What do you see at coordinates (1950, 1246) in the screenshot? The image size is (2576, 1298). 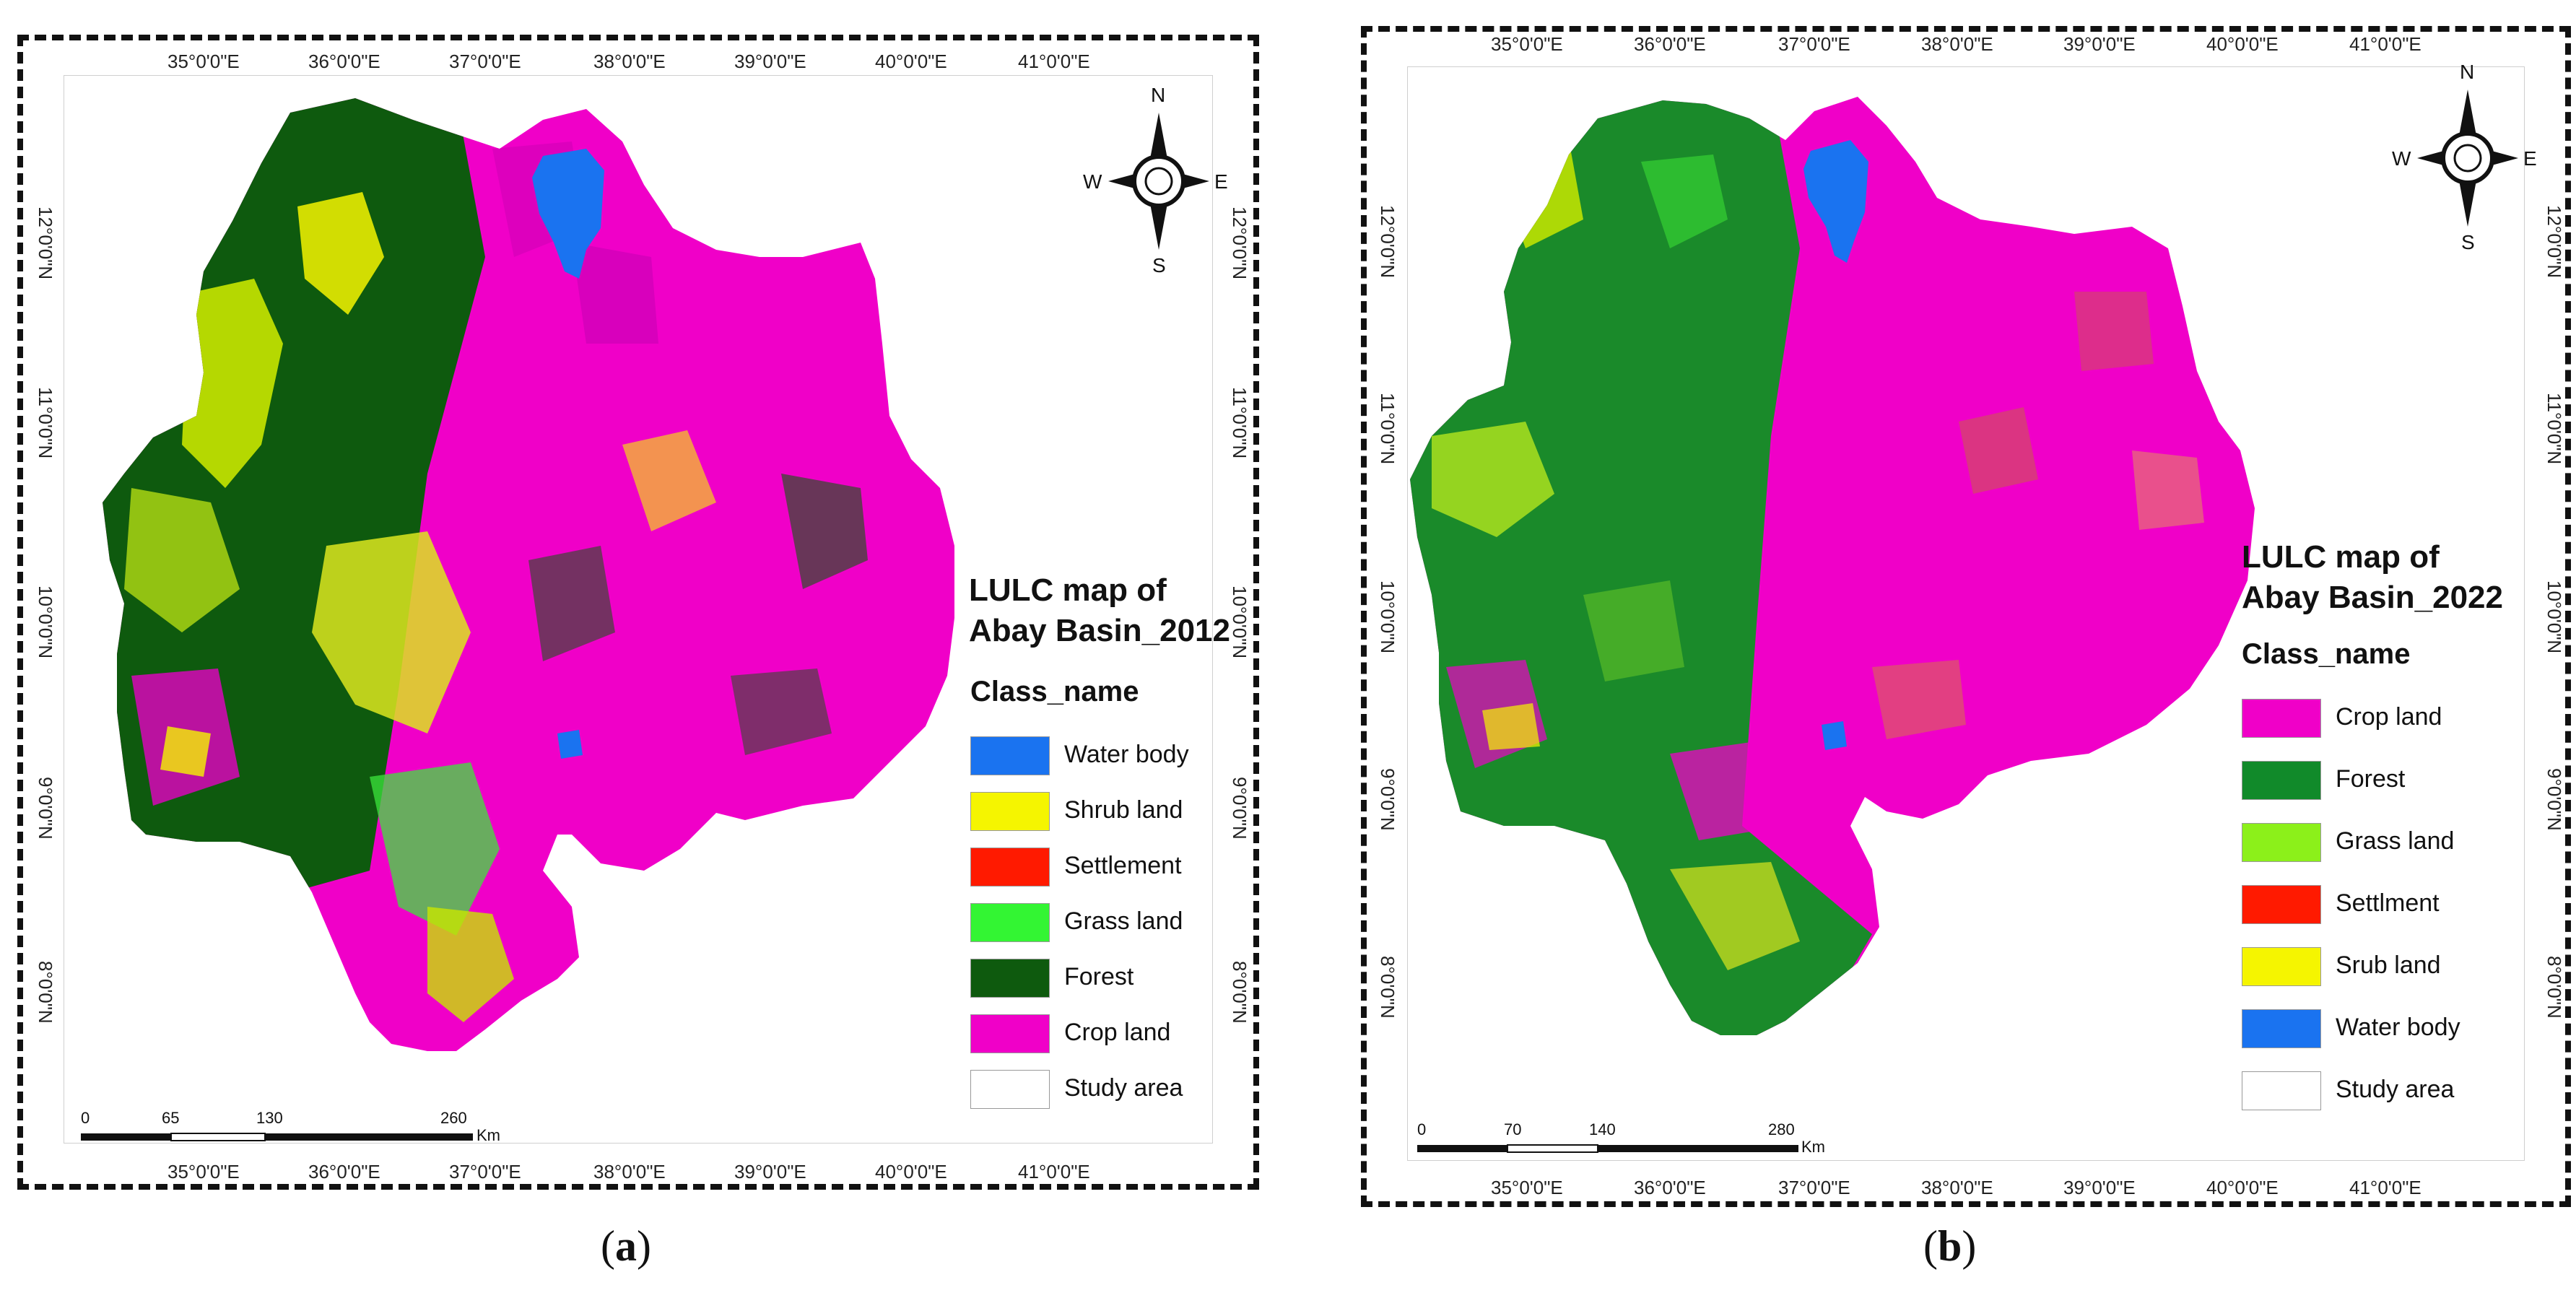 I see `caption-b: (b)` at bounding box center [1950, 1246].